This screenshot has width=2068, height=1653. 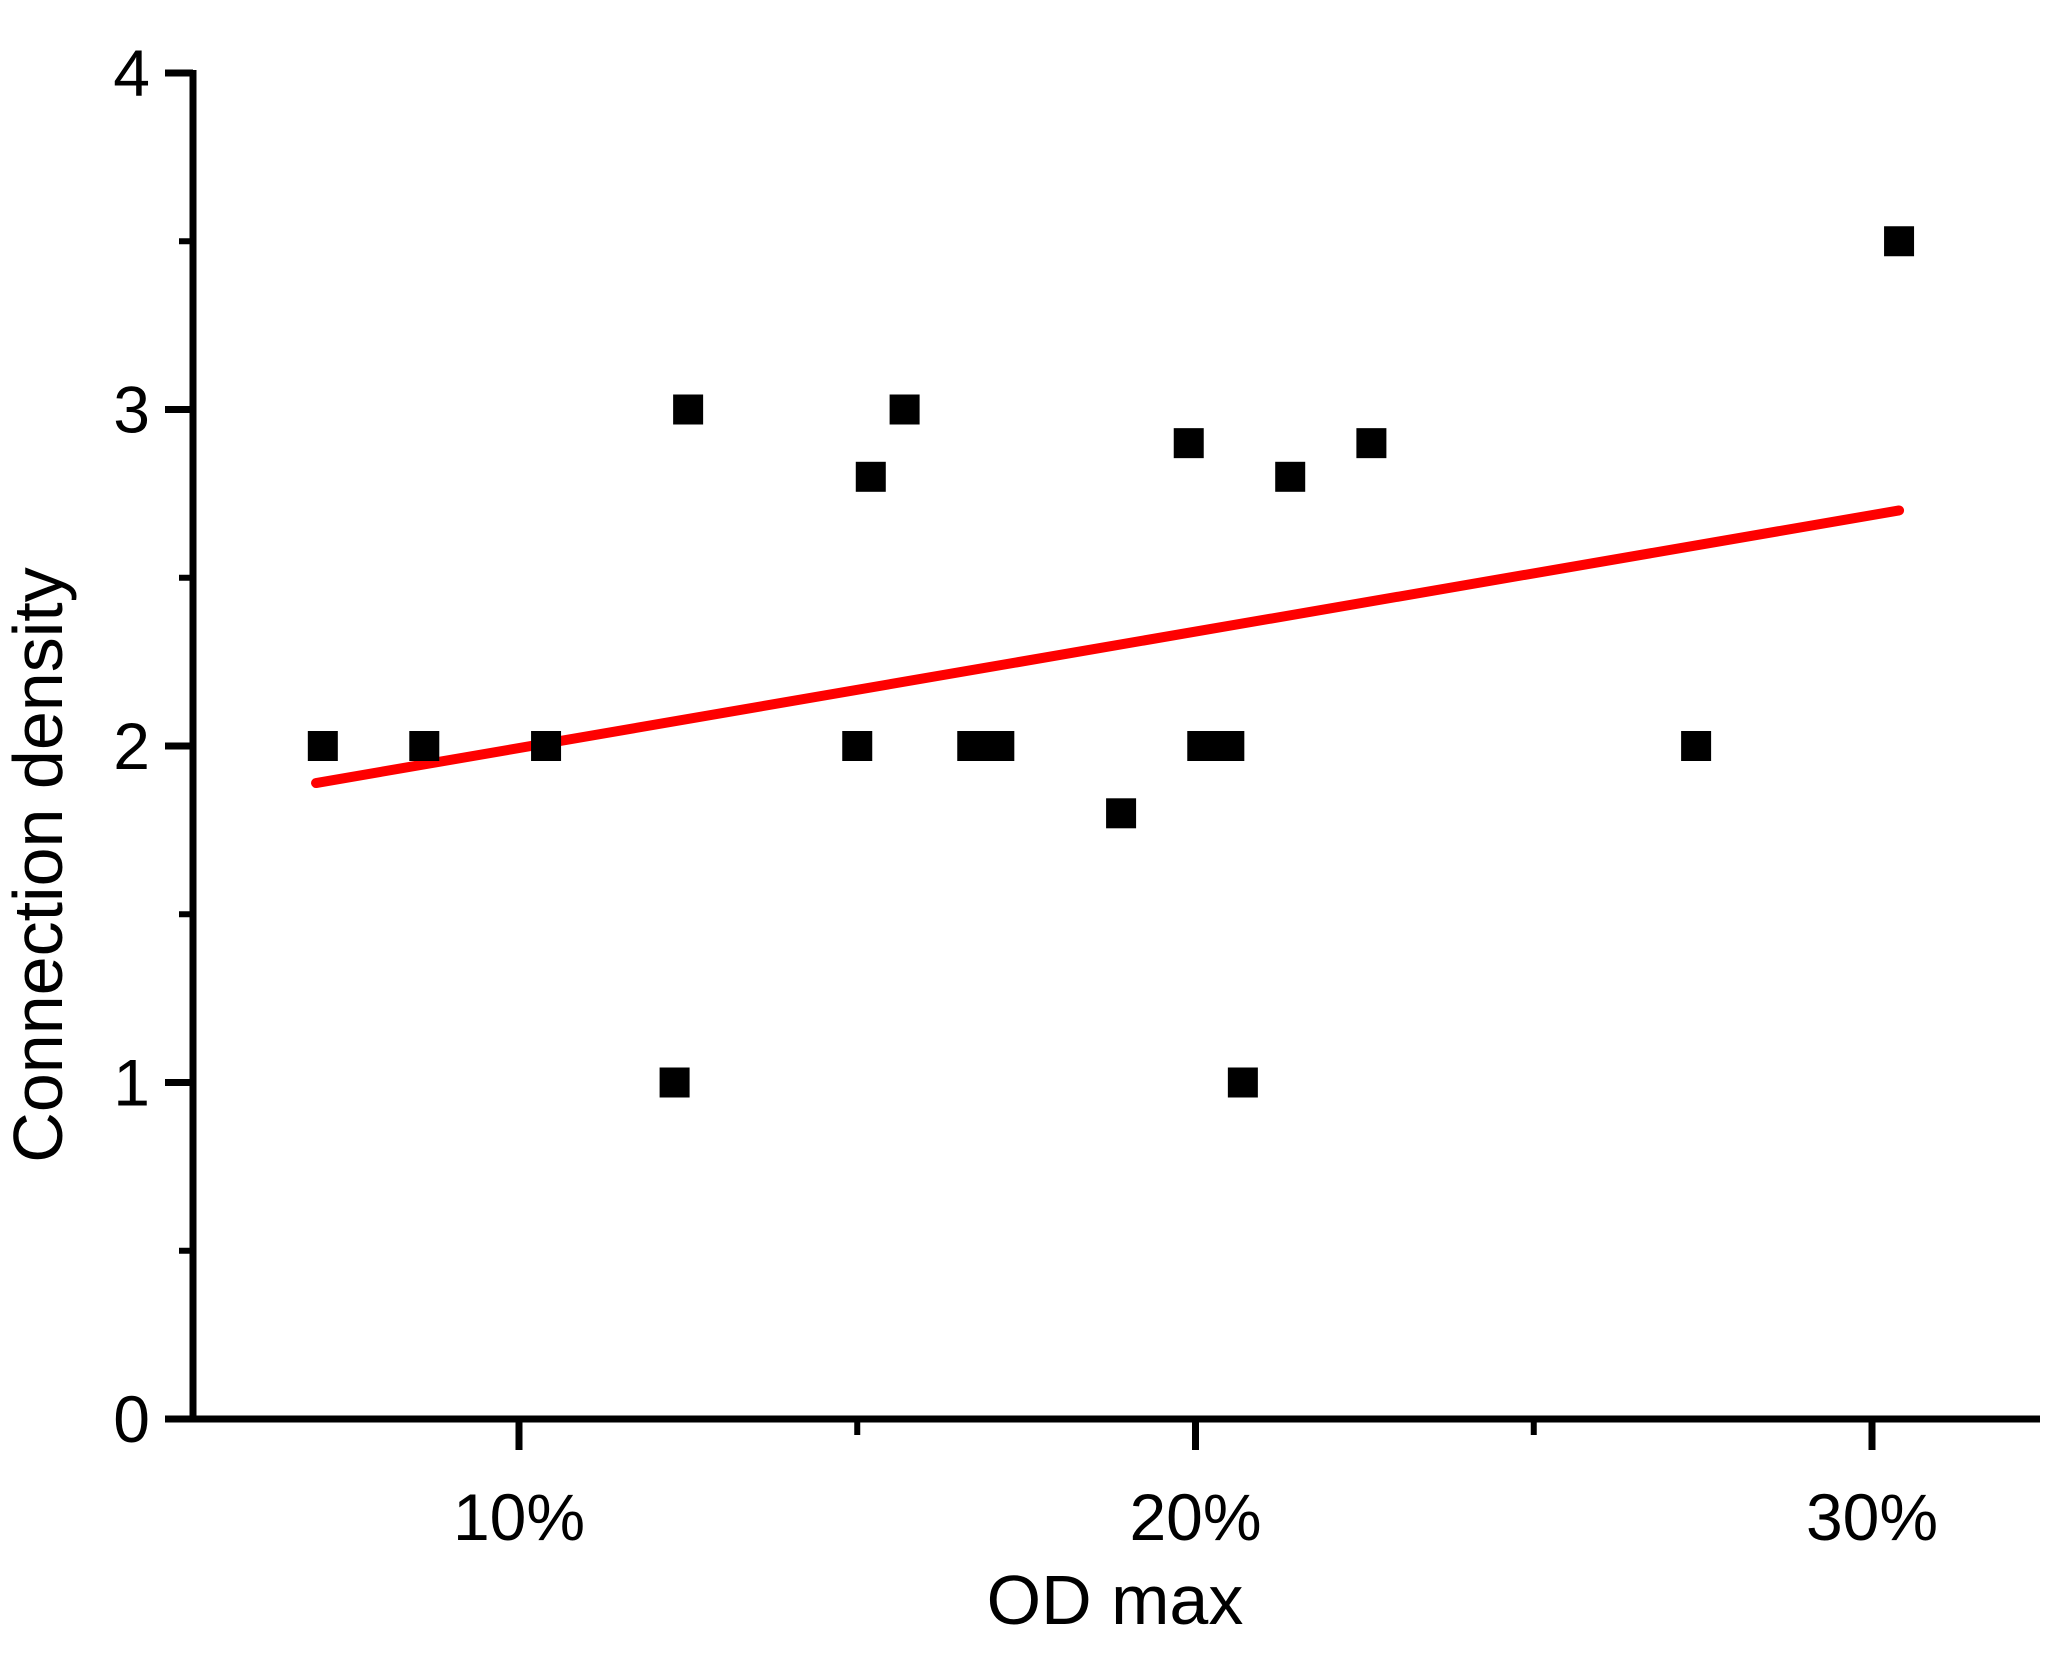 I want to click on trend-line, so click(x=1108, y=647).